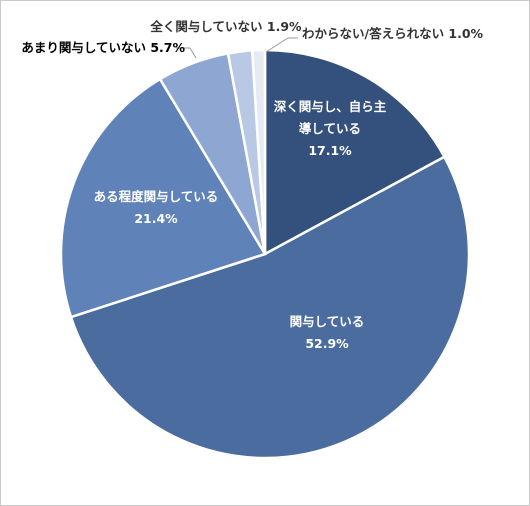 This screenshot has height=506, width=530. What do you see at coordinates (393, 33) in the screenshot?
I see `slice-label-6: わからない/答えられない 1.0%` at bounding box center [393, 33].